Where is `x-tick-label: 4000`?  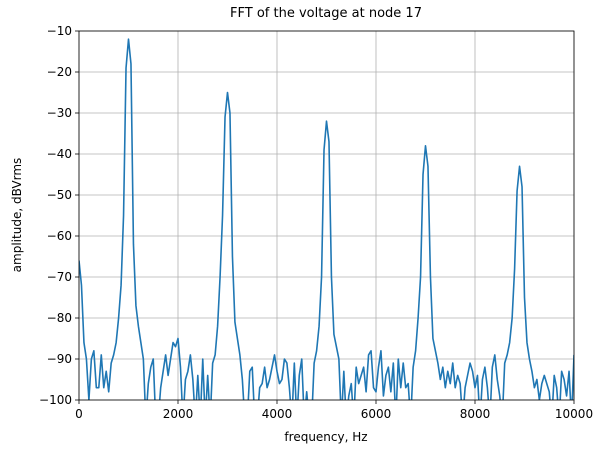 x-tick-label: 4000 is located at coordinates (277, 414).